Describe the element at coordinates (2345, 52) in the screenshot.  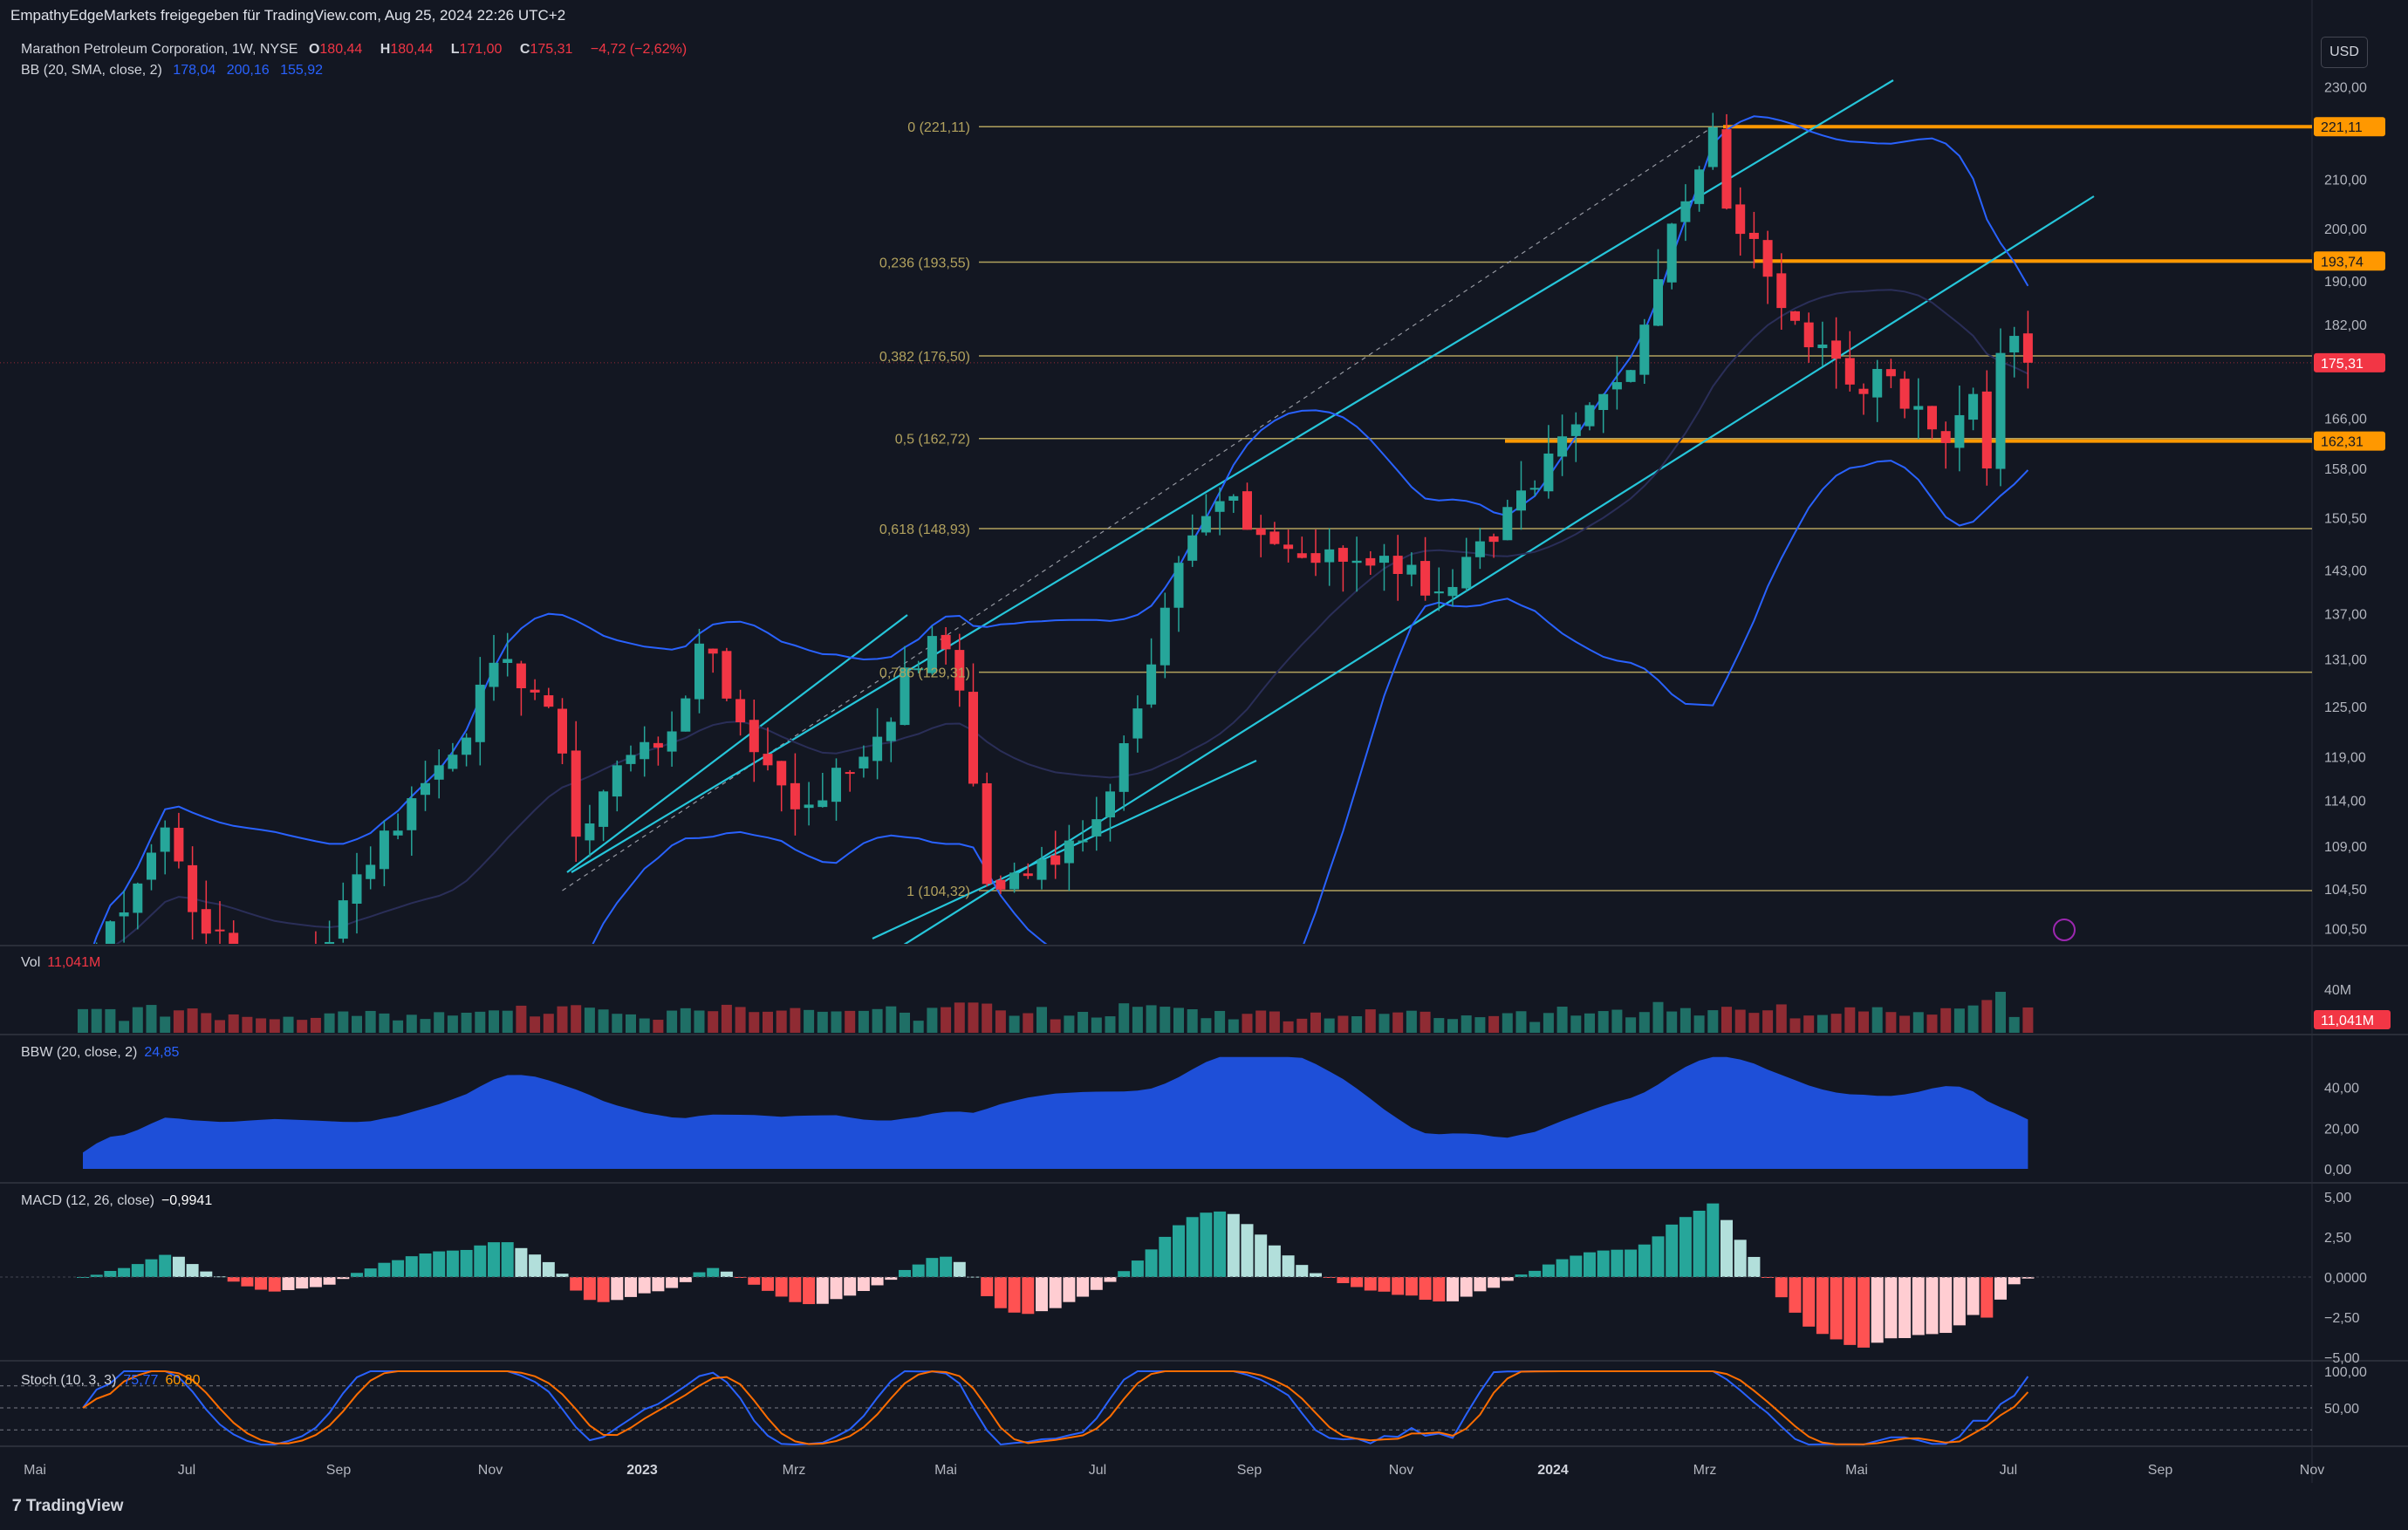
I see `currency-button: USD` at that location.